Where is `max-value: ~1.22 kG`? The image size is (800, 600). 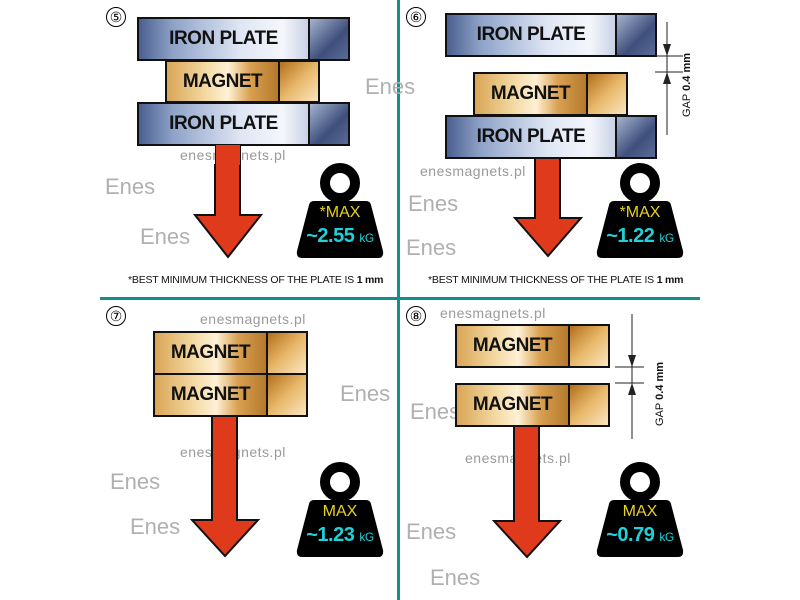 max-value: ~1.22 kG is located at coordinates (640, 236).